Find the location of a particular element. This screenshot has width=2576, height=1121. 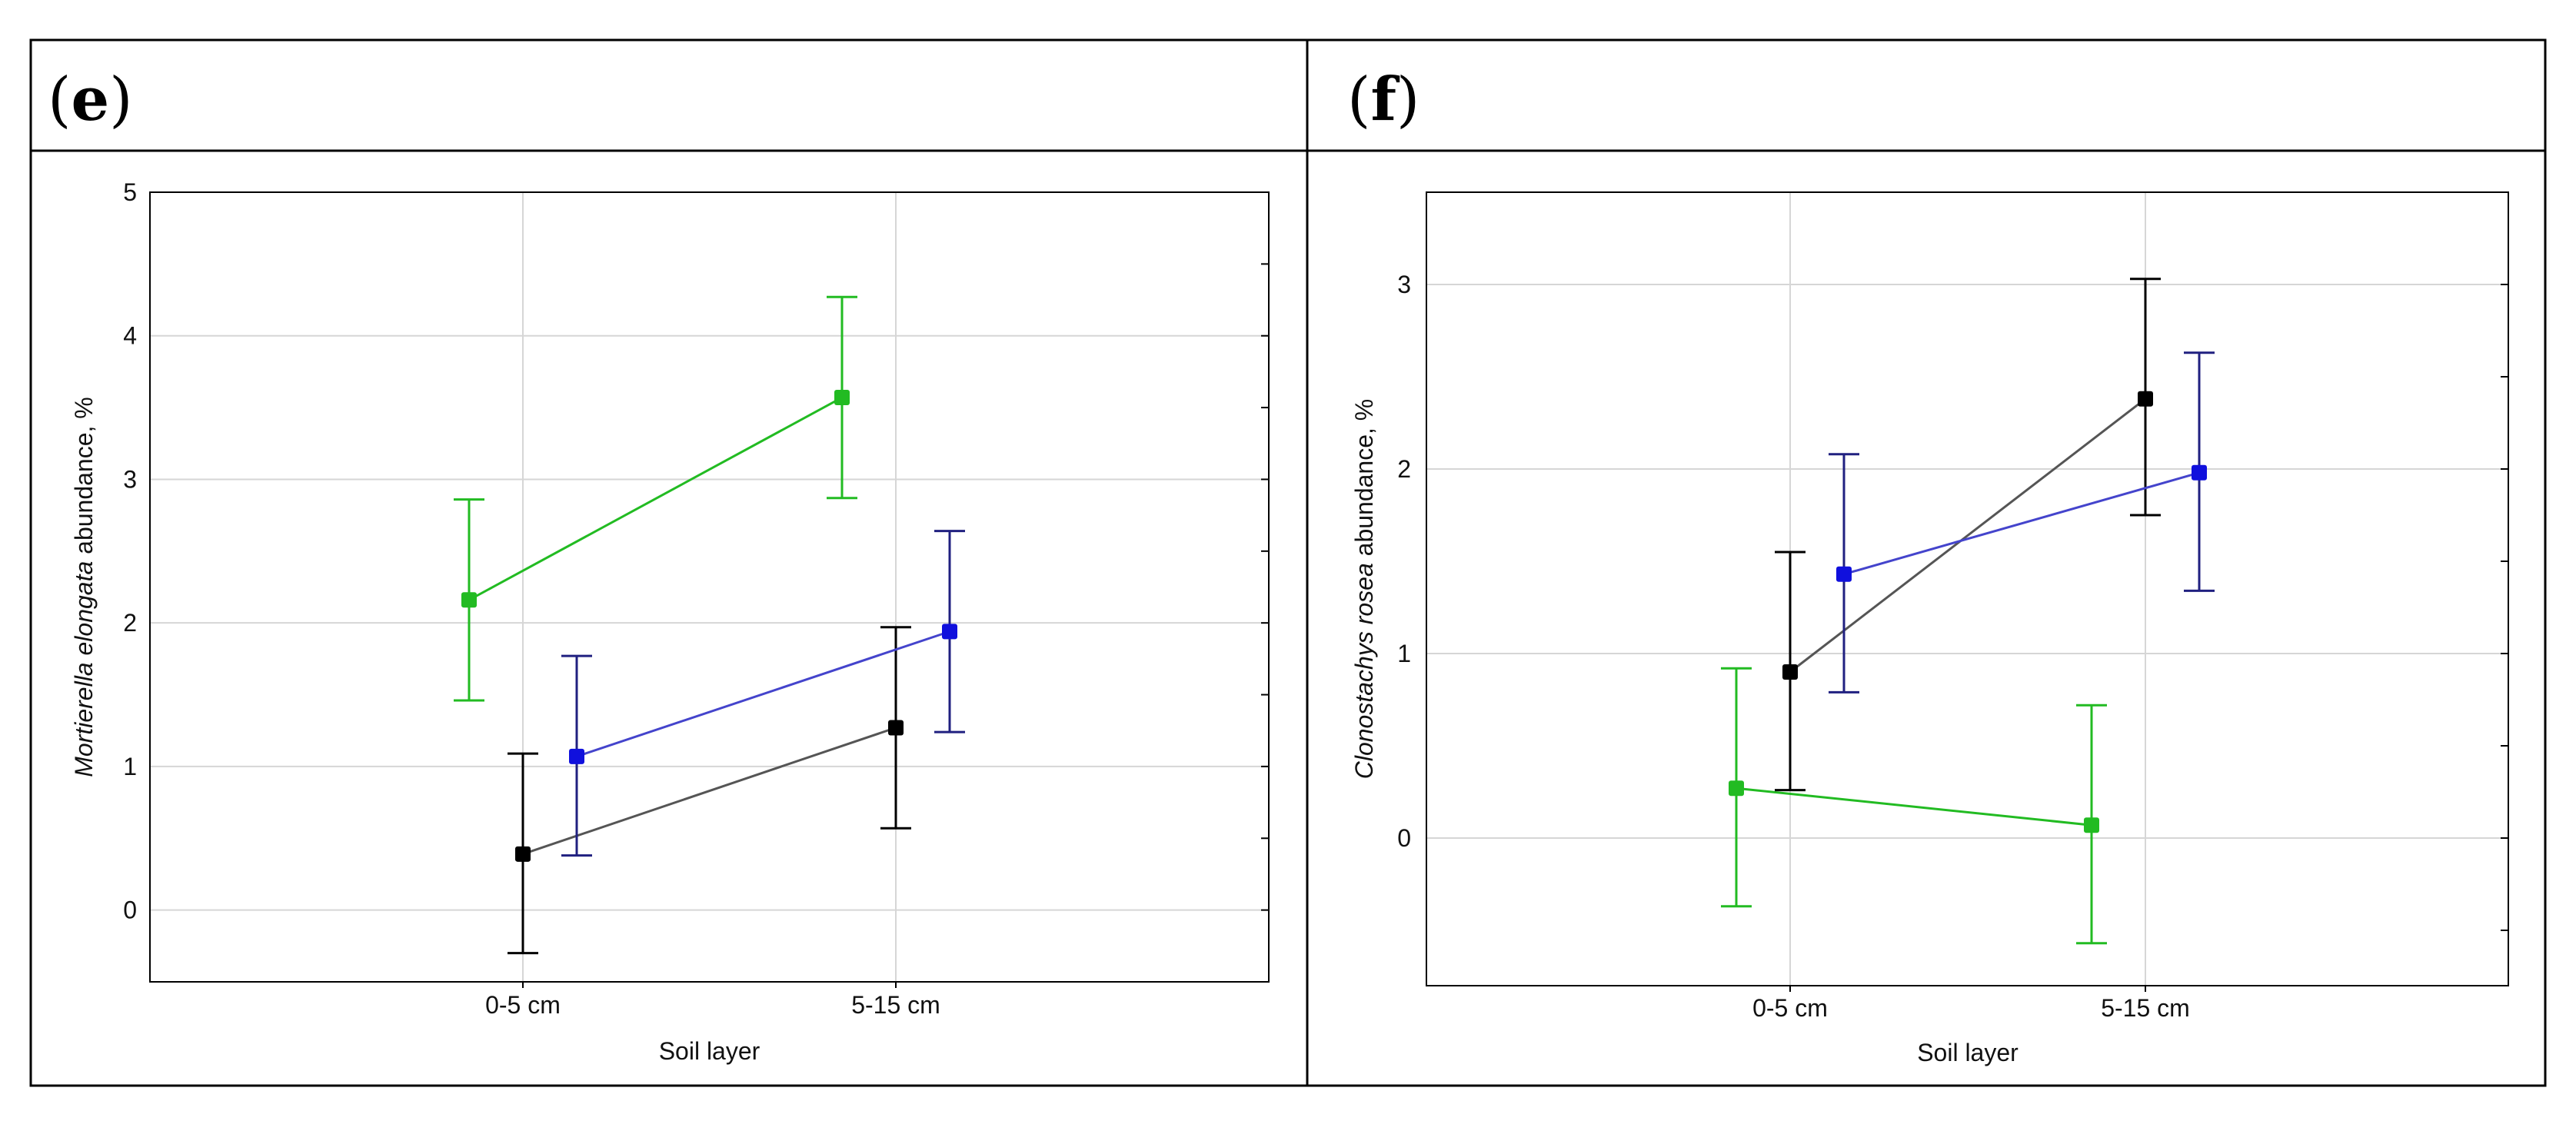

y-tick-label: 5 is located at coordinates (130, 192).